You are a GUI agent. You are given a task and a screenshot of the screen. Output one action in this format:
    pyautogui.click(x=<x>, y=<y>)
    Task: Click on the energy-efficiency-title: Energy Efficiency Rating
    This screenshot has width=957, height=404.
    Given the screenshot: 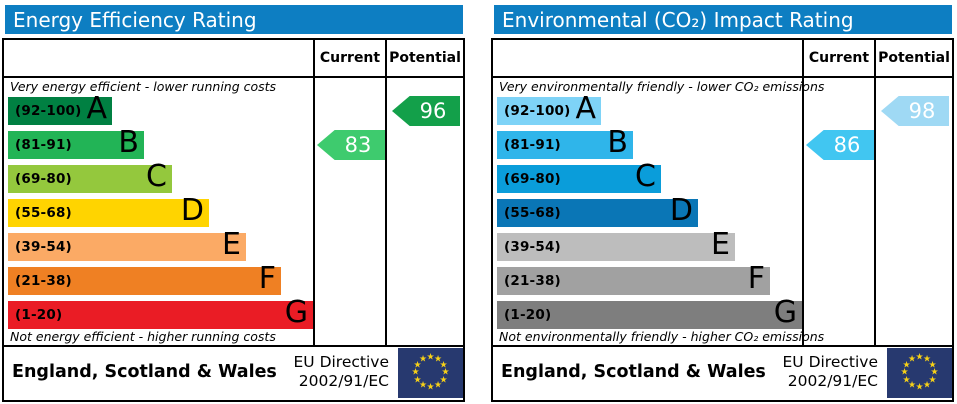 What is the action you would take?
    pyautogui.click(x=234, y=19)
    